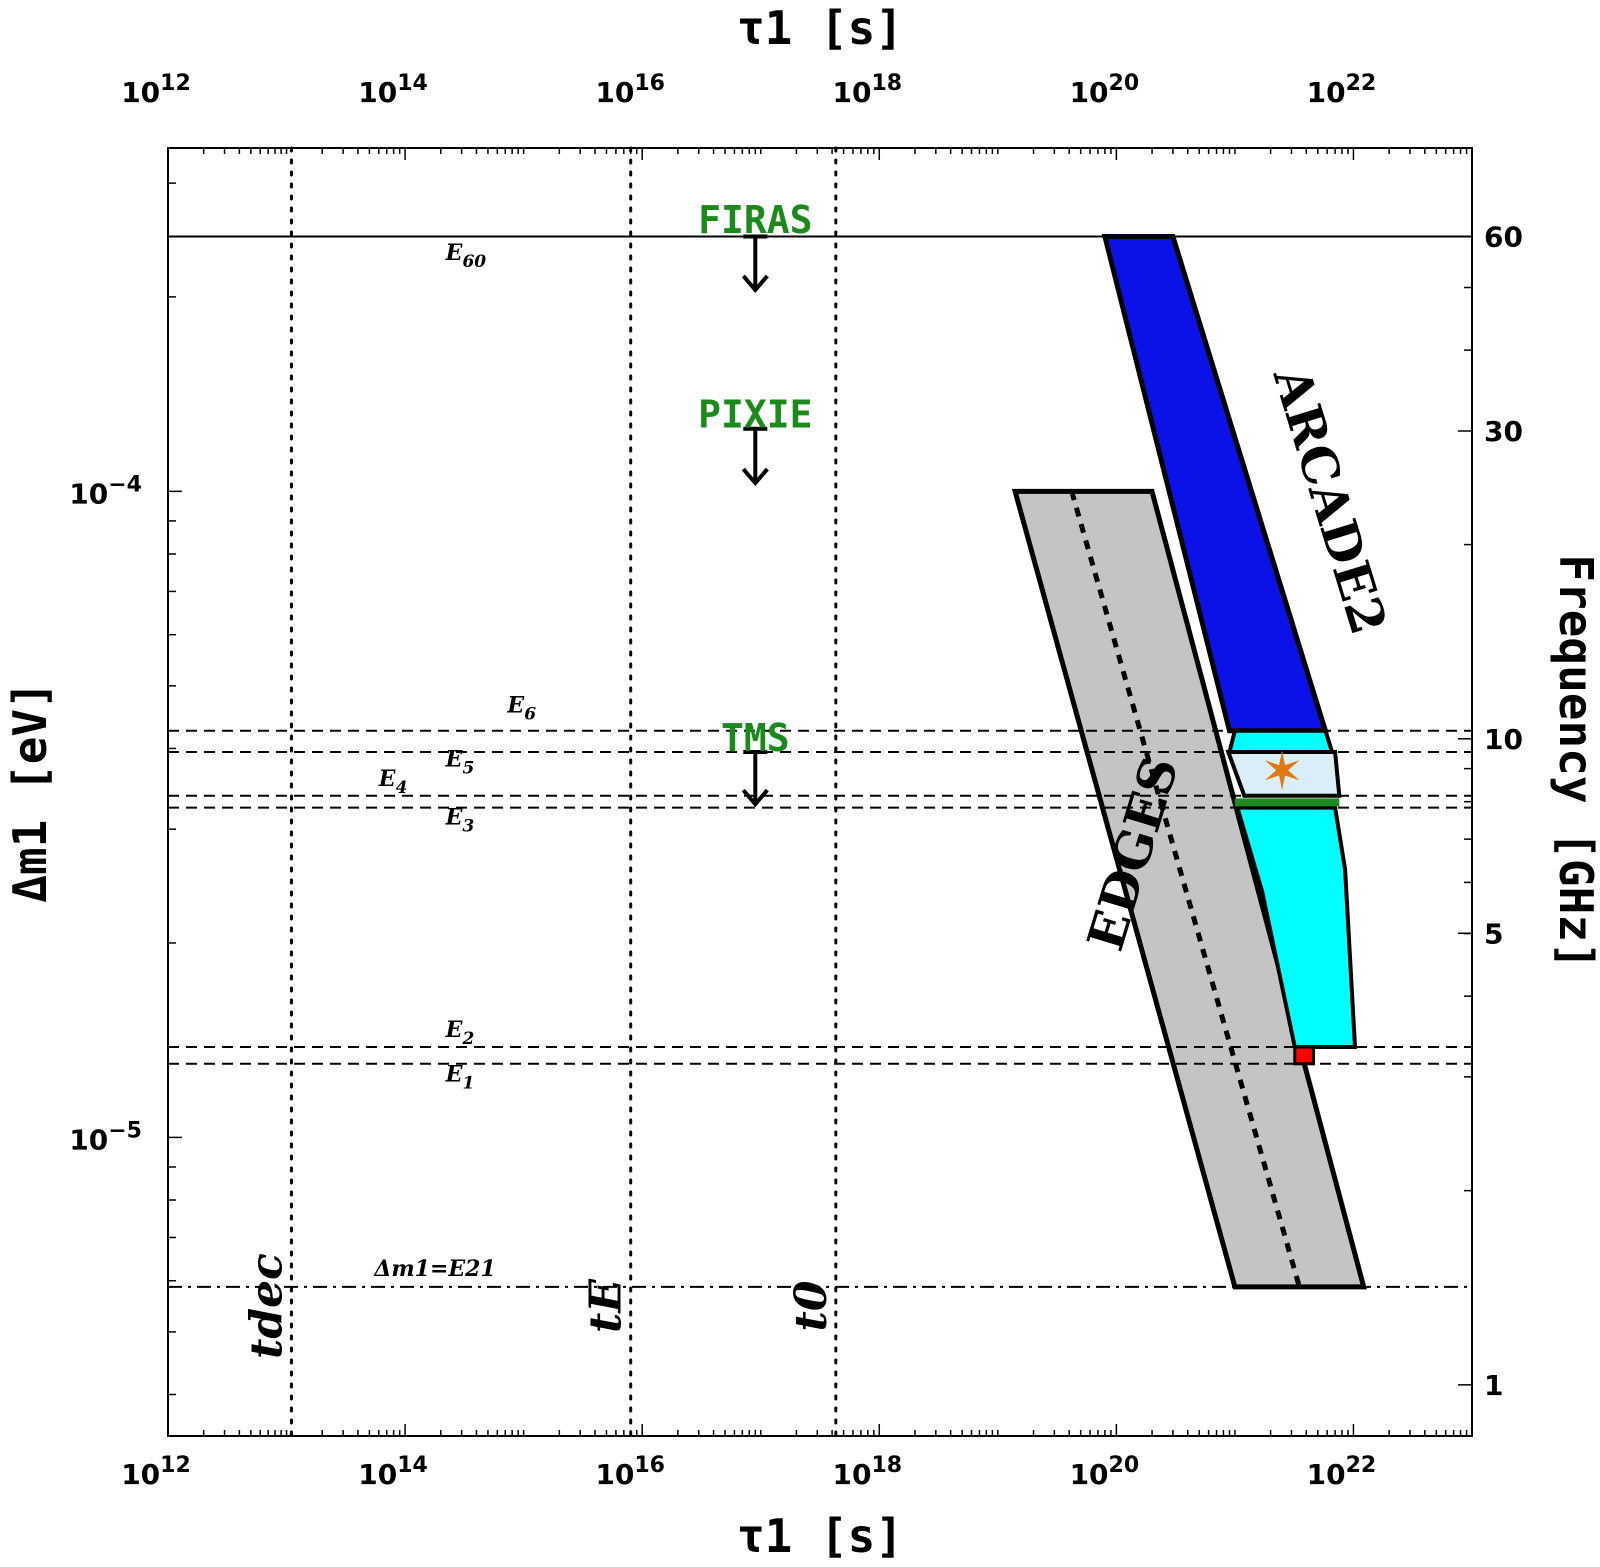 This screenshot has width=1600, height=1567. Describe the element at coordinates (867, 90) in the screenshot. I see `x-tick-label-top: 1018` at that location.